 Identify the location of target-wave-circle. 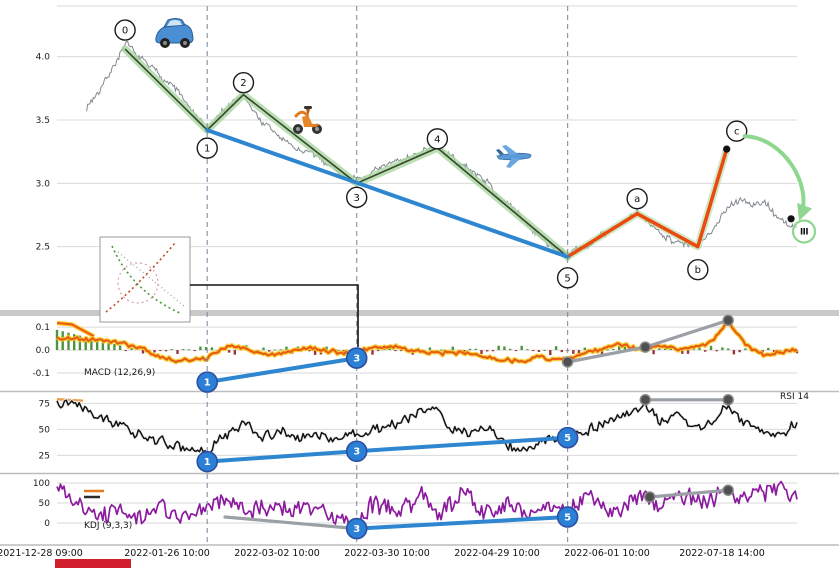
(804, 231).